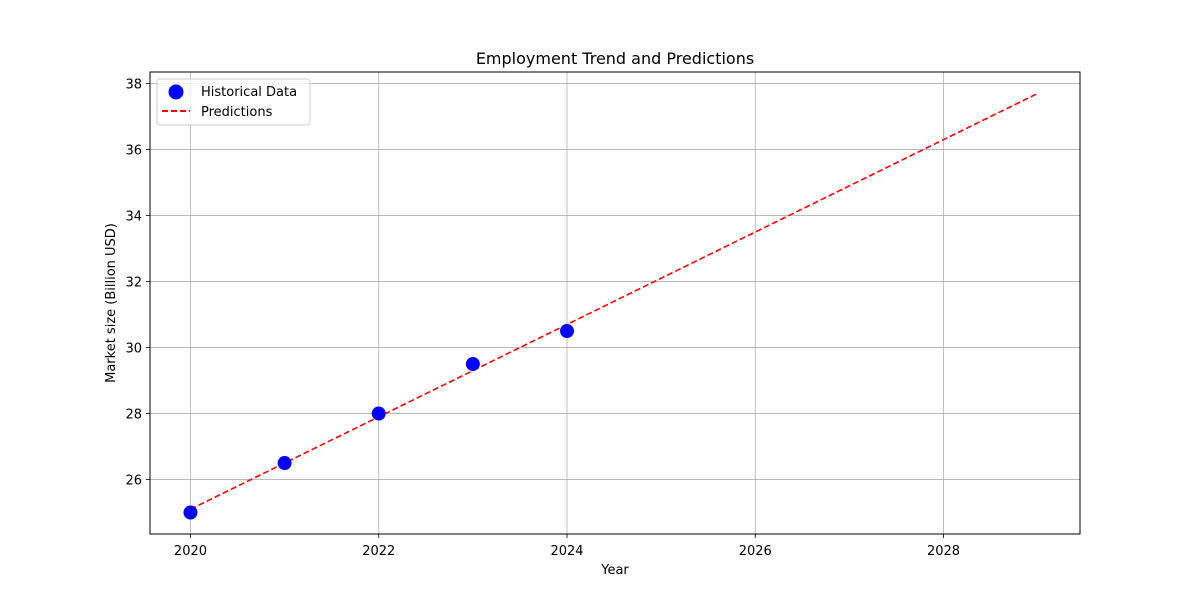  I want to click on legend-label-predictions: Predictions, so click(237, 112).